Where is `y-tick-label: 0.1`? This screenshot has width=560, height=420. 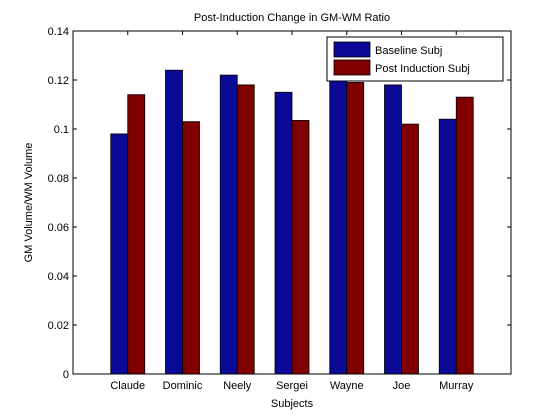 y-tick-label: 0.1 is located at coordinates (61, 130).